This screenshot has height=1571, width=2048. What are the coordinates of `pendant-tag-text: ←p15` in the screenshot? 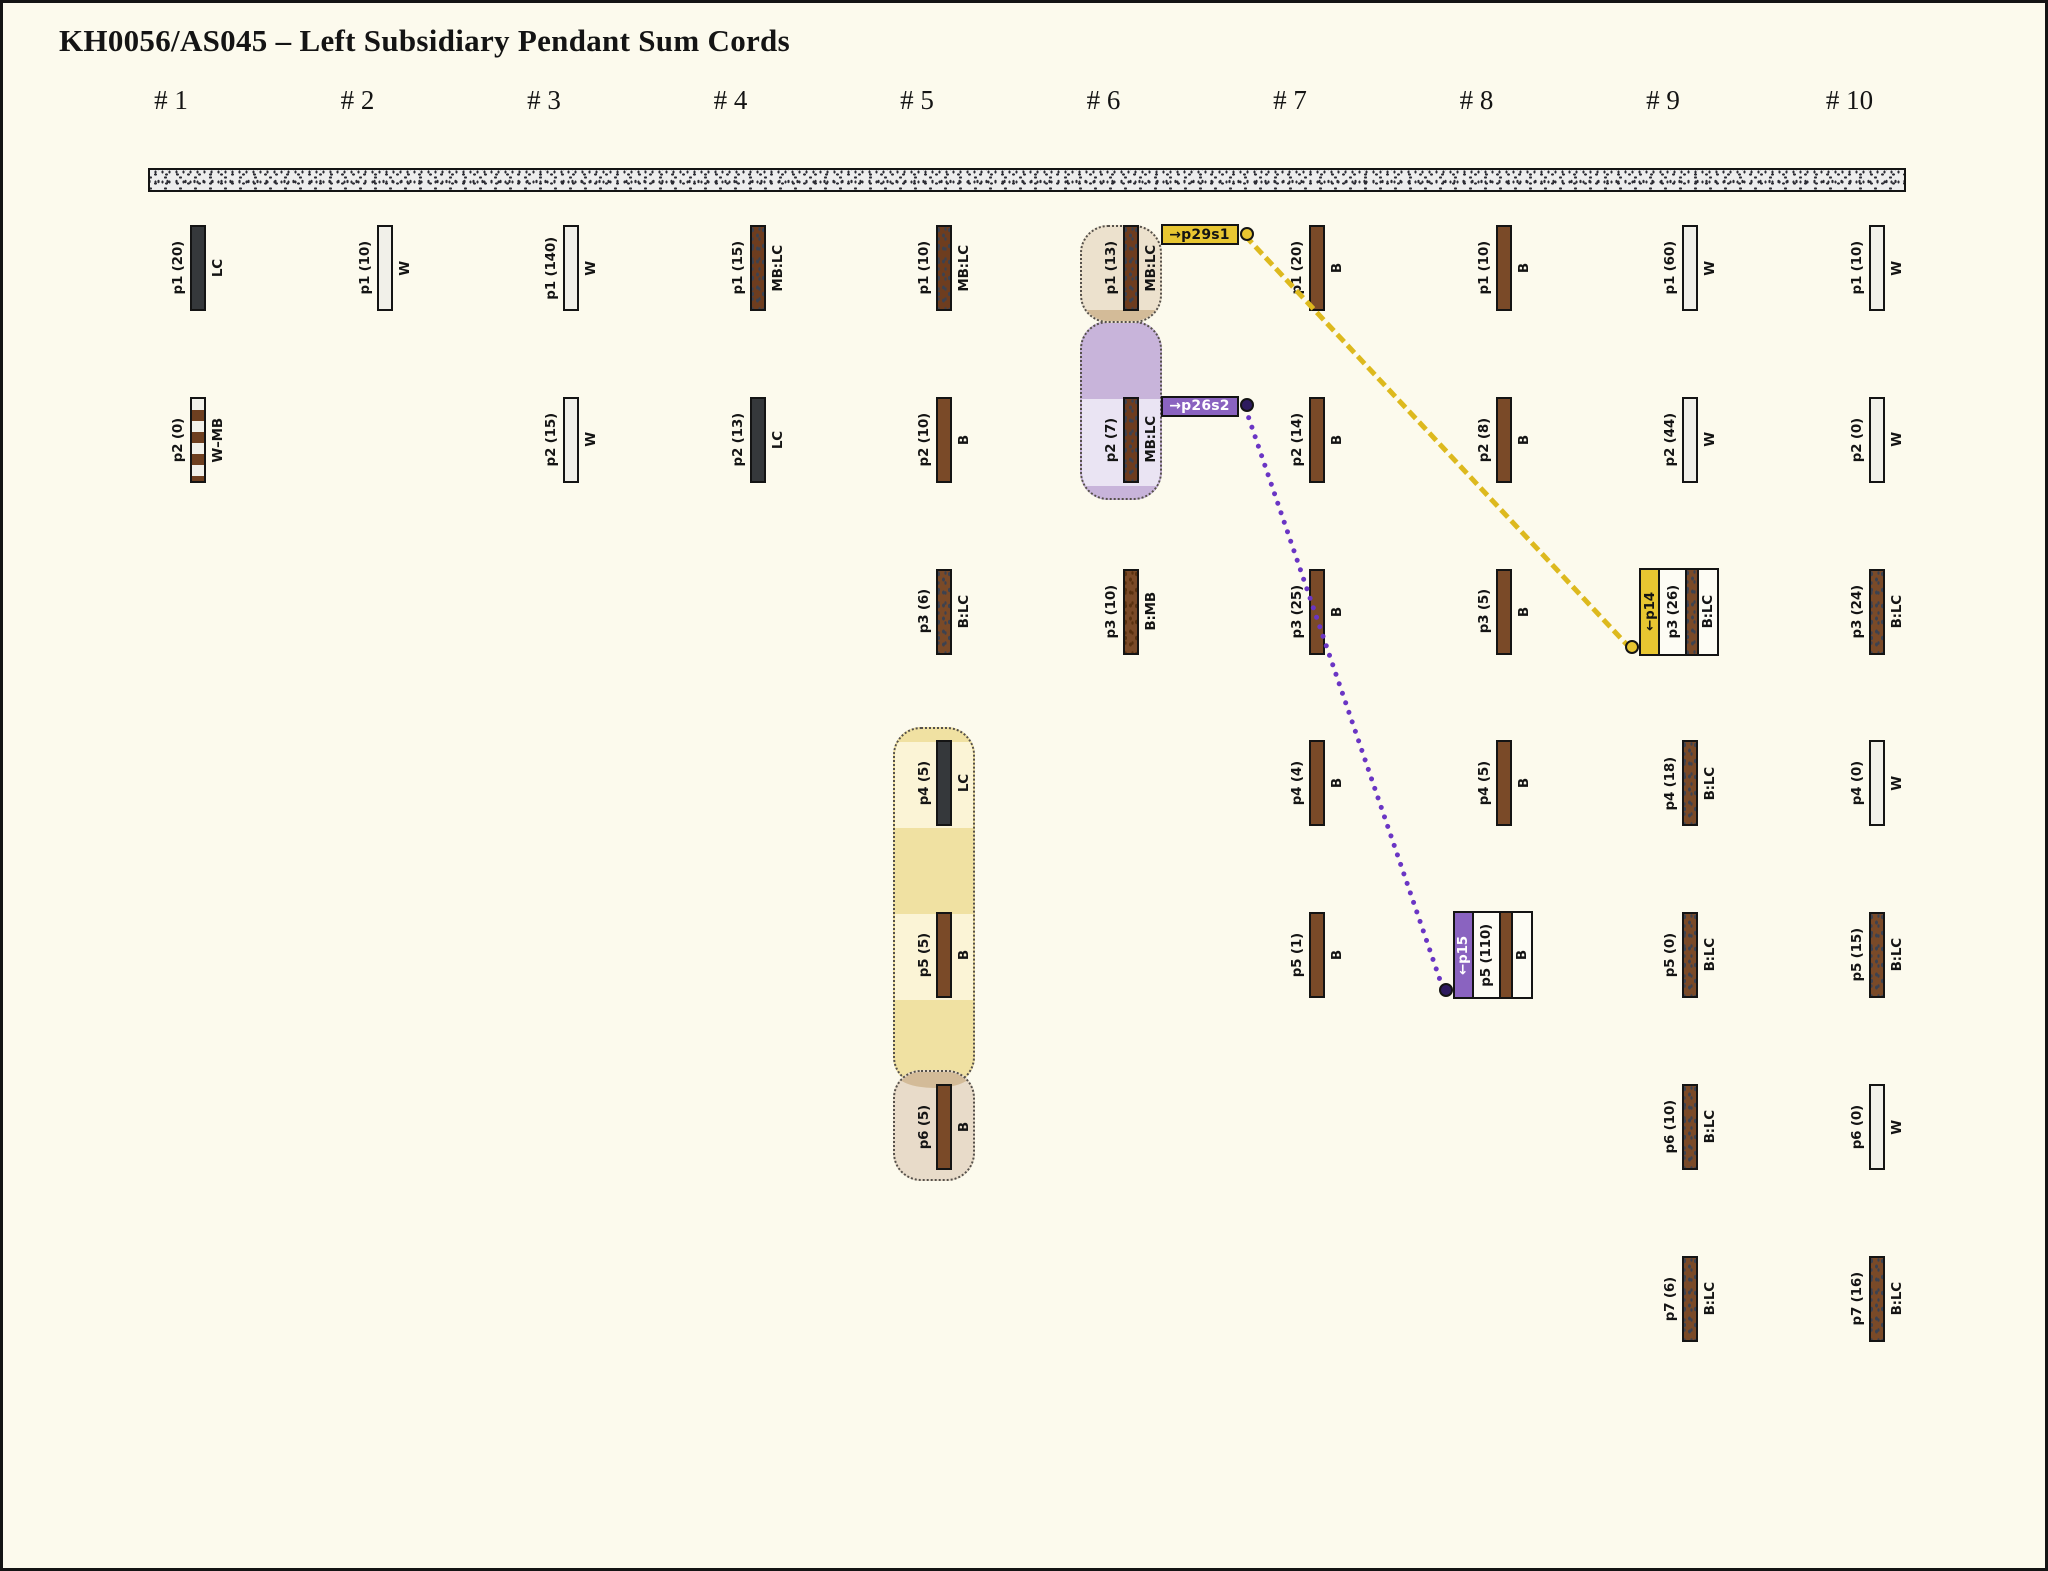 It's located at (1463, 955).